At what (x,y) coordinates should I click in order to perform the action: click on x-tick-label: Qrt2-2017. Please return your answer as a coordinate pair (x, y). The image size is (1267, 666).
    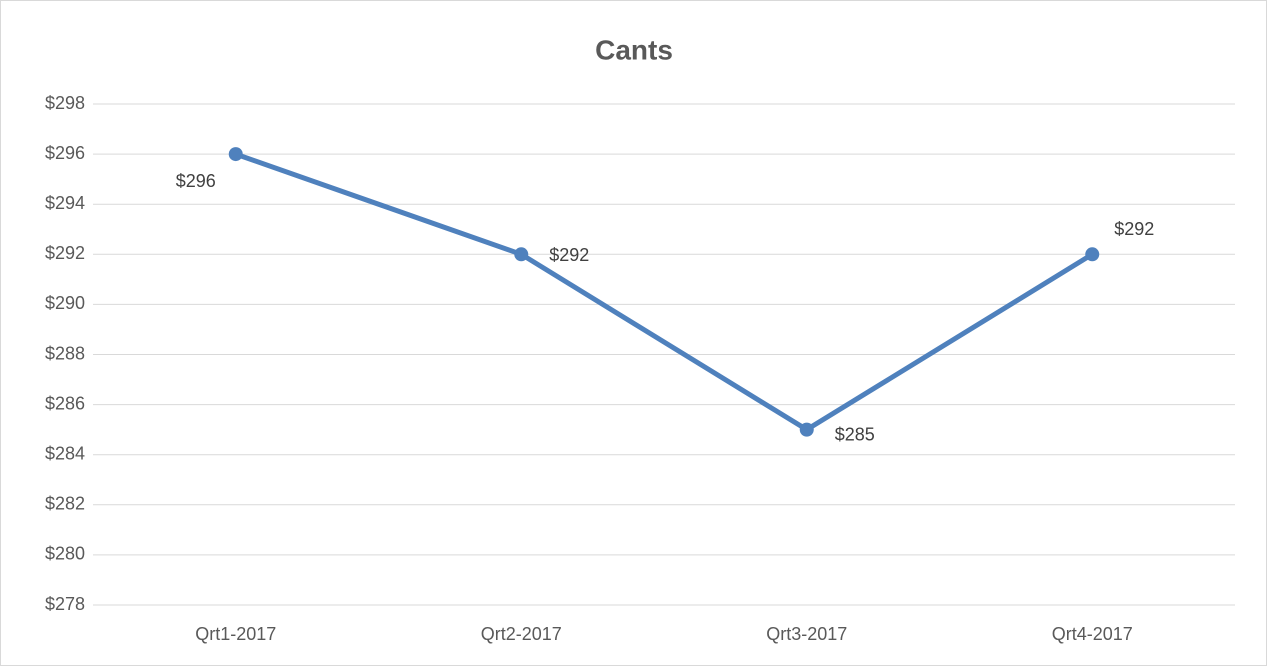
    Looking at the image, I should click on (521, 634).